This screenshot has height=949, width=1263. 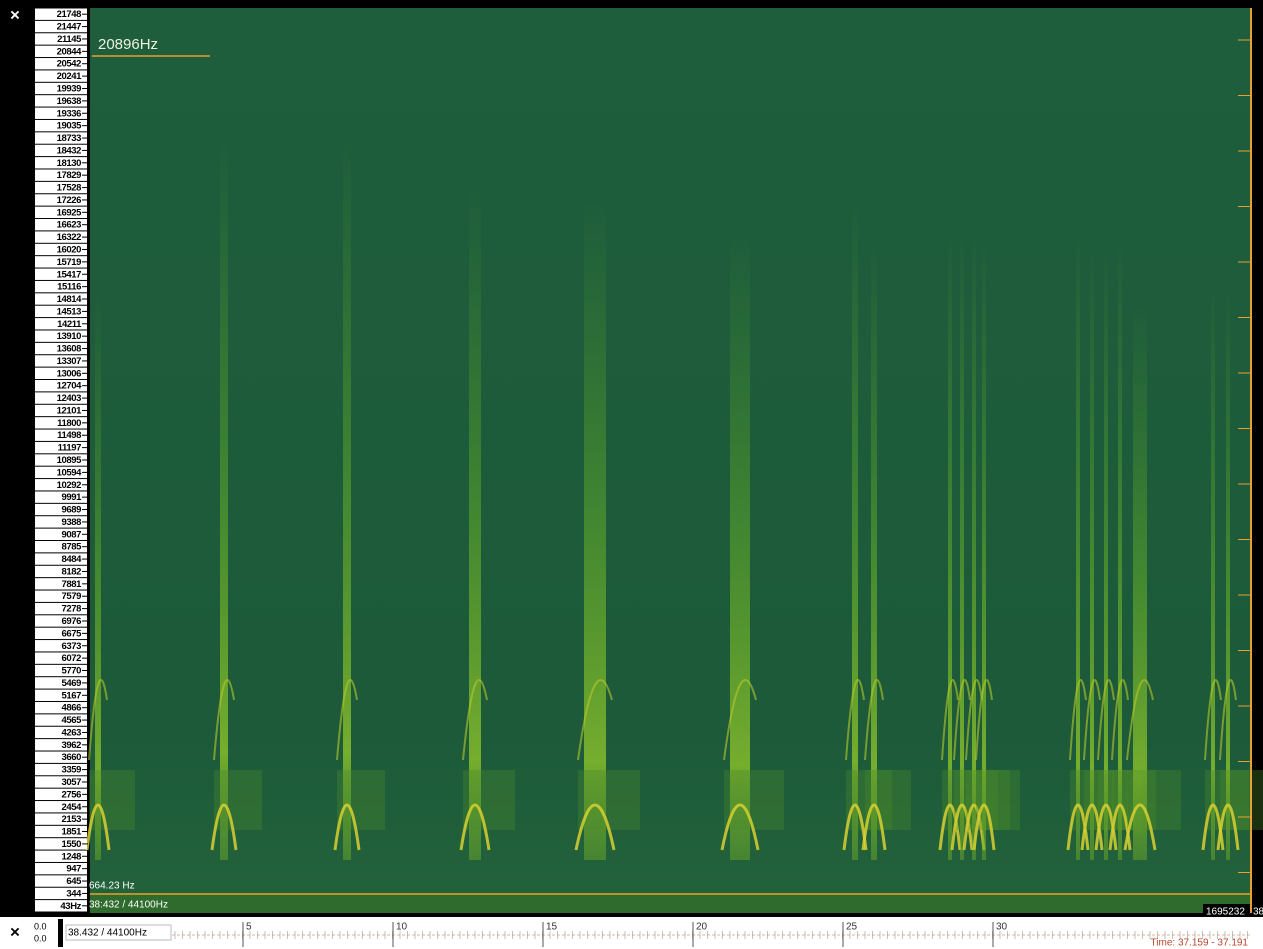 What do you see at coordinates (71, 732) in the screenshot?
I see `frequency-label: 4263` at bounding box center [71, 732].